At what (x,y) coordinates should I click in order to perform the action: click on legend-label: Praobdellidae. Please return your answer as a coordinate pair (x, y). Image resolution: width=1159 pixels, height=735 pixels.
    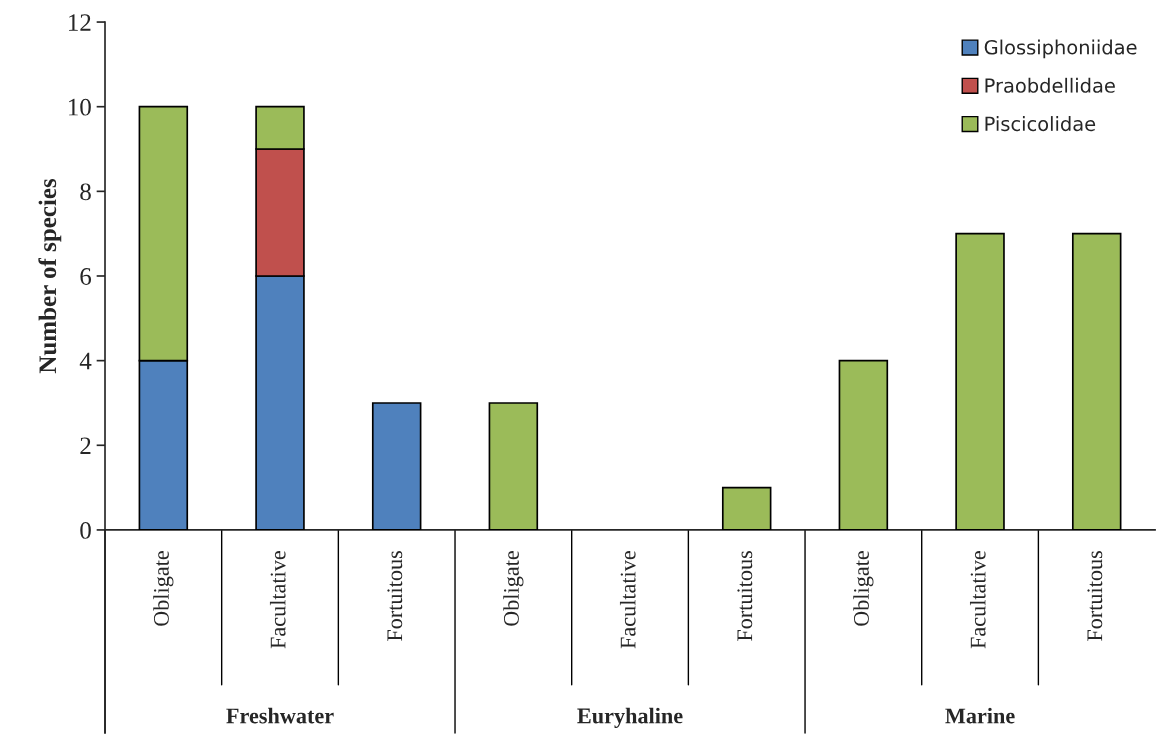
    Looking at the image, I should click on (1050, 85).